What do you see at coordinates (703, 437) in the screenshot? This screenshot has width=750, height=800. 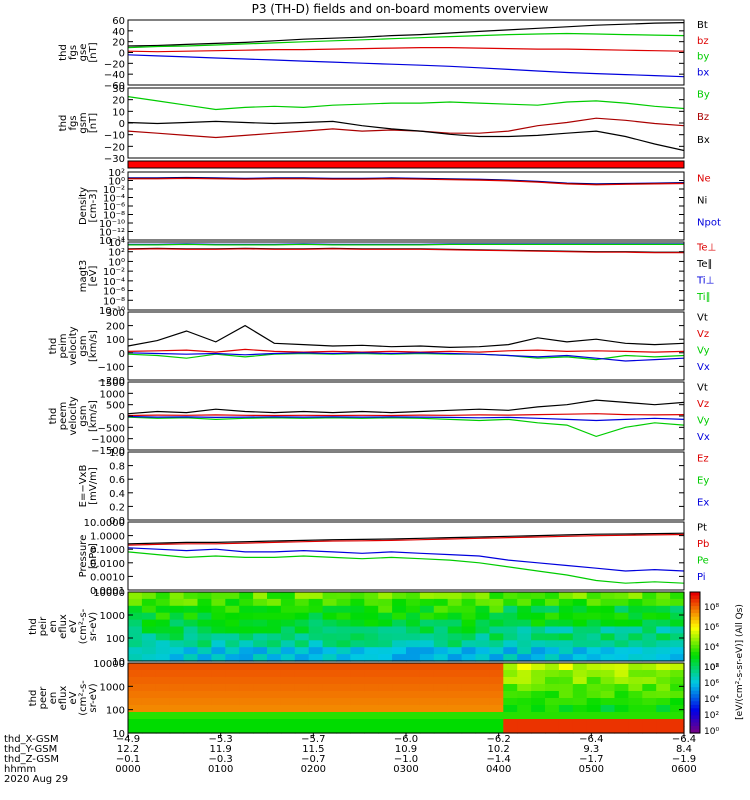 I see `legend-entry-Vx: Vx` at bounding box center [703, 437].